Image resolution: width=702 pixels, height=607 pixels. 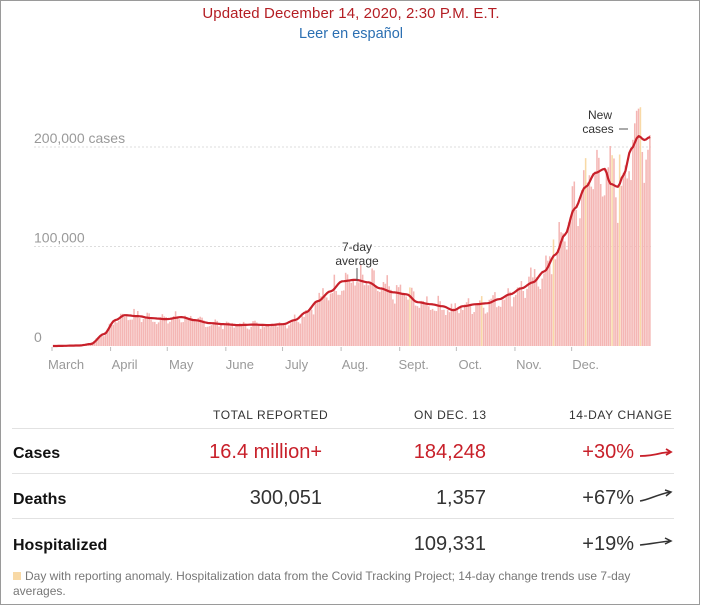 I want to click on annotation-avg-line2: average, so click(x=357, y=261).